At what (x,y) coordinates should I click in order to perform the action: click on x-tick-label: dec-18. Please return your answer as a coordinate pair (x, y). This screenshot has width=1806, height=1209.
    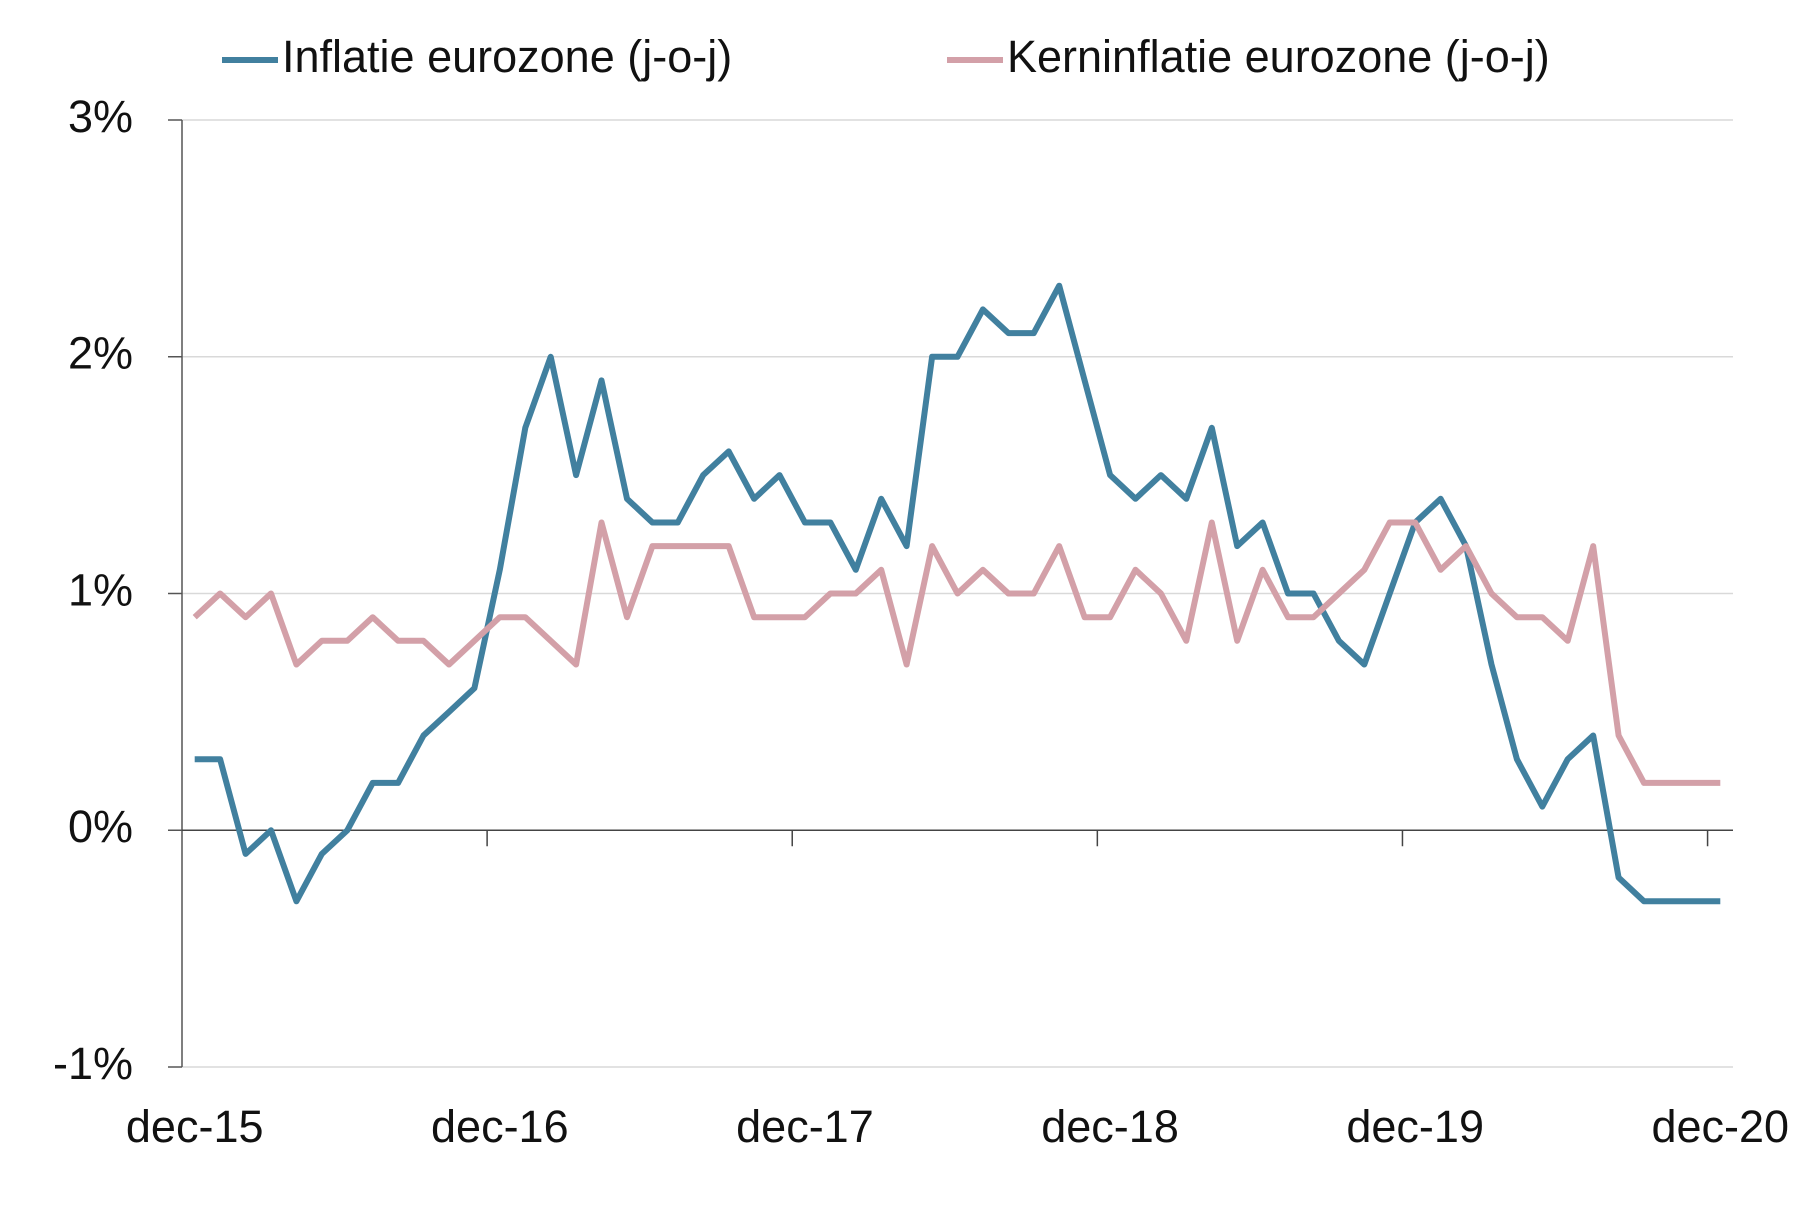
    Looking at the image, I should click on (1110, 1126).